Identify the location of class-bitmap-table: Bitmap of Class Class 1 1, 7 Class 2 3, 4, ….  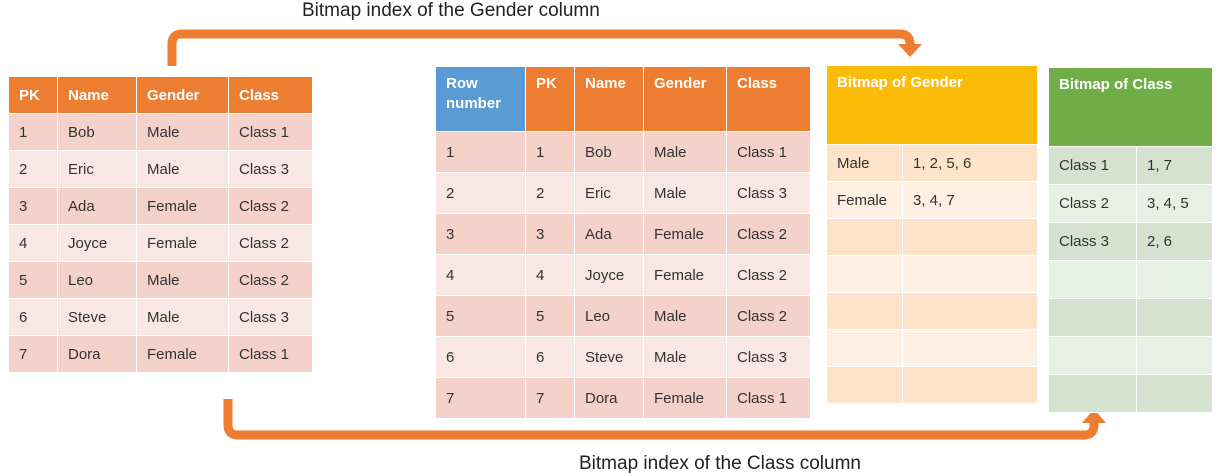
(1130, 240).